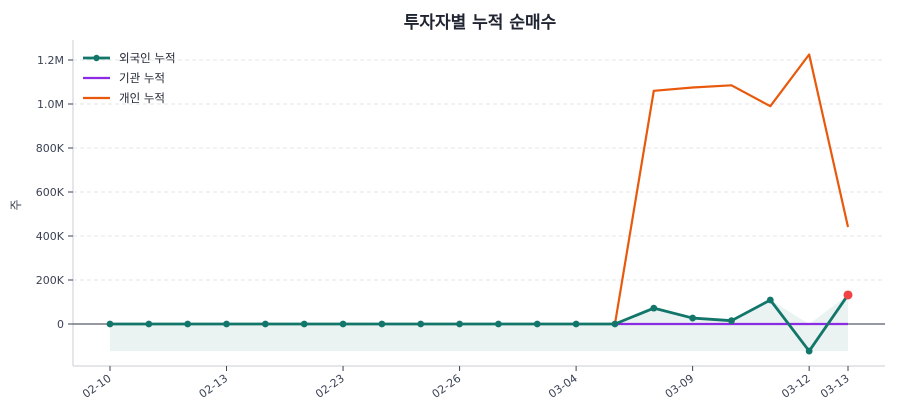  Describe the element at coordinates (466, 383) in the screenshot. I see `x-axis-ticks: 02-10 02-13 02-23 02-26 03-04 03-09 03-12 03-13` at that location.